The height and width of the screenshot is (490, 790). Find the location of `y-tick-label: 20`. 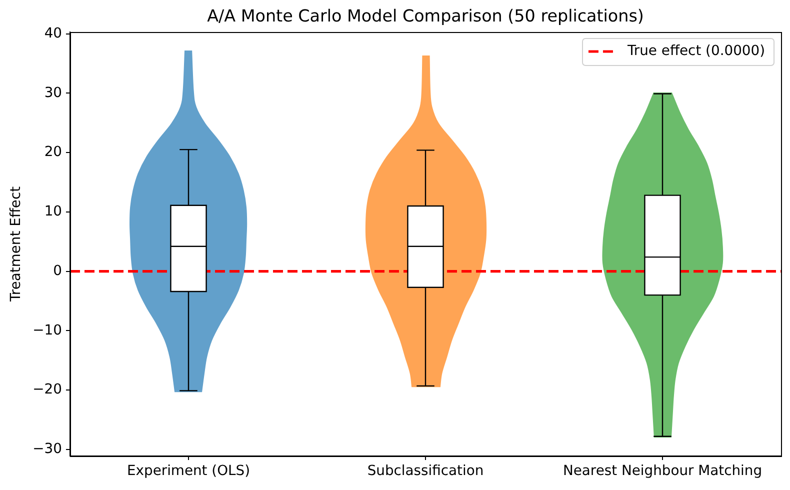

y-tick-label: 20 is located at coordinates (53, 152).